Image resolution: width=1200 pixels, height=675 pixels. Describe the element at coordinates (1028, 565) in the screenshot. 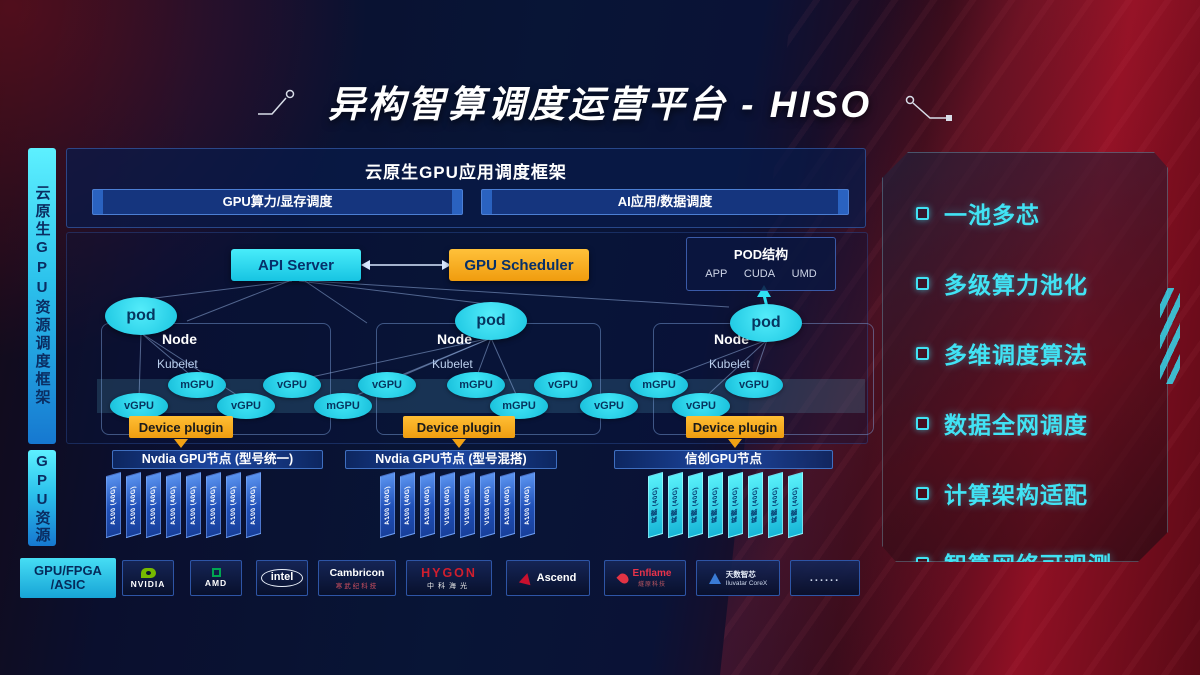

I see `feature-label: 智算网络可观测` at that location.